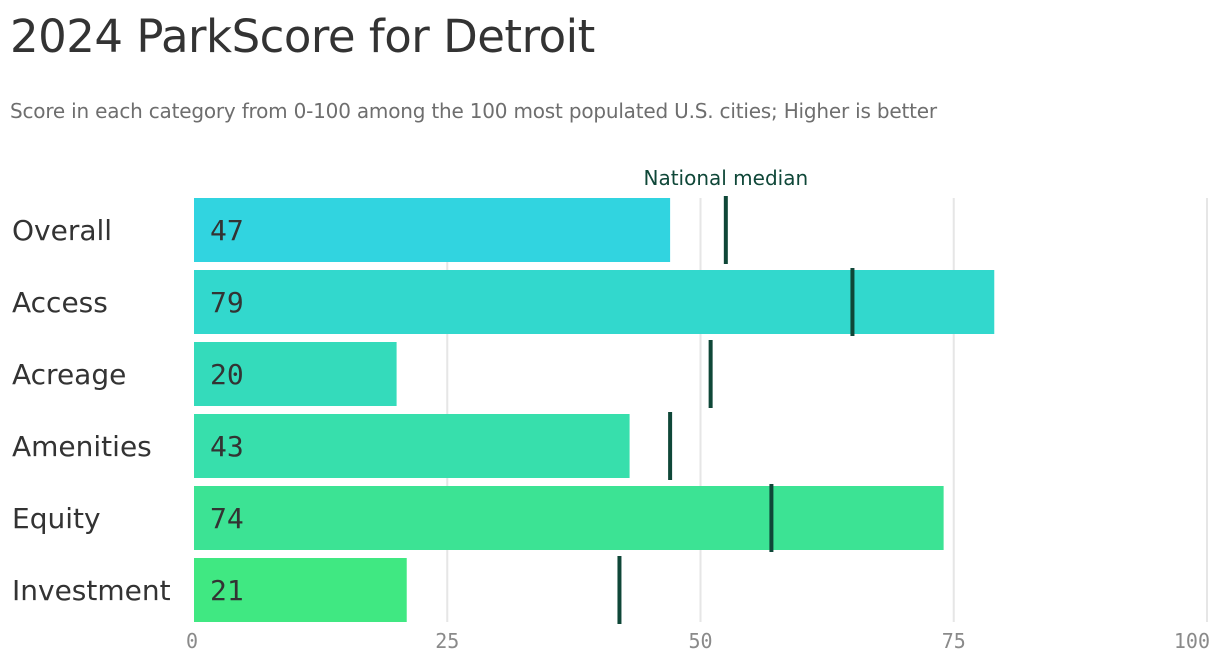 This screenshot has height=660, width=1220. What do you see at coordinates (954, 641) in the screenshot?
I see `x-tick-label: 75` at bounding box center [954, 641].